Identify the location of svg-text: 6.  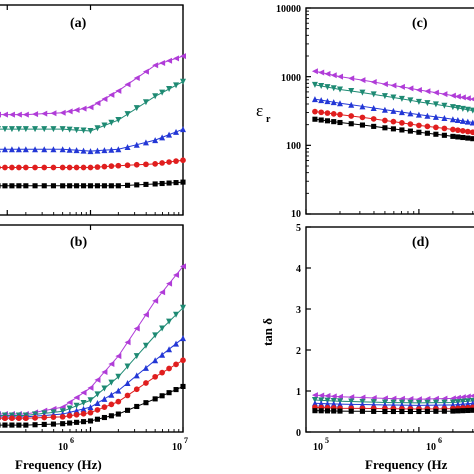
(440, 440).